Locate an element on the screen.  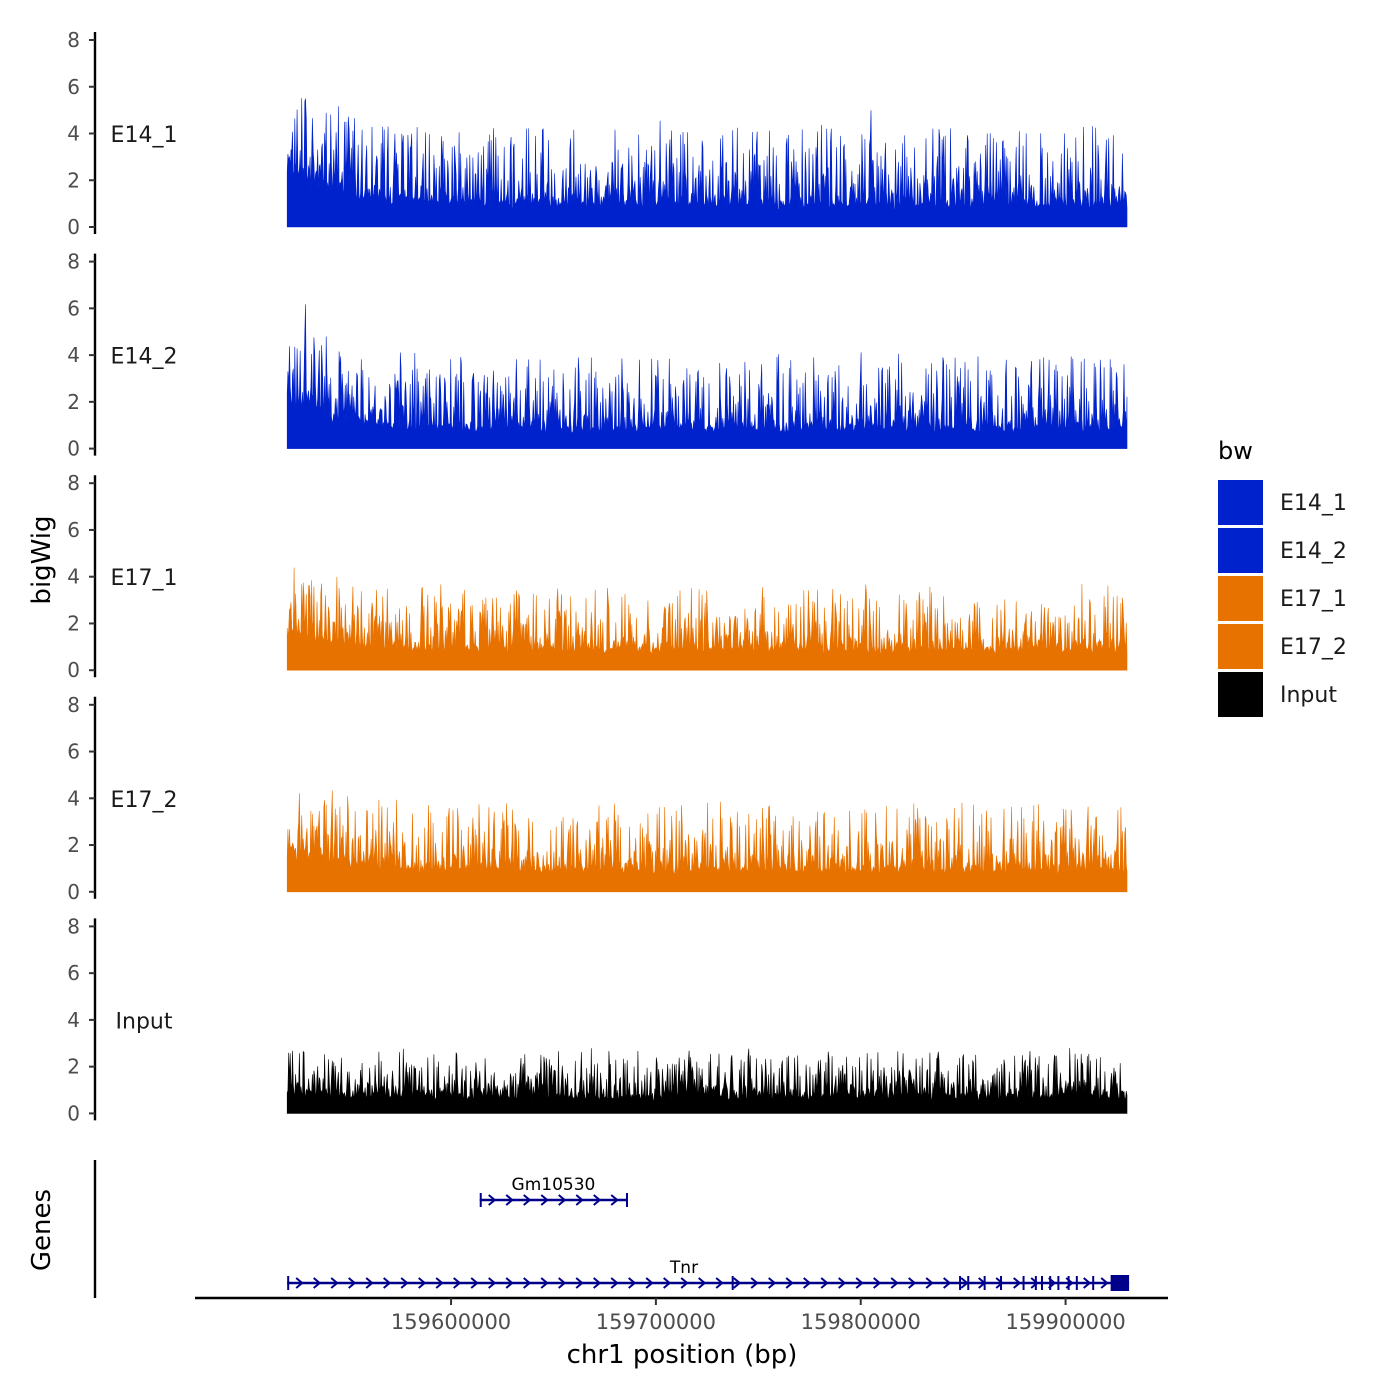
track-E17_2: 0 2 4 6 8 E17_2 is located at coordinates (597, 798).